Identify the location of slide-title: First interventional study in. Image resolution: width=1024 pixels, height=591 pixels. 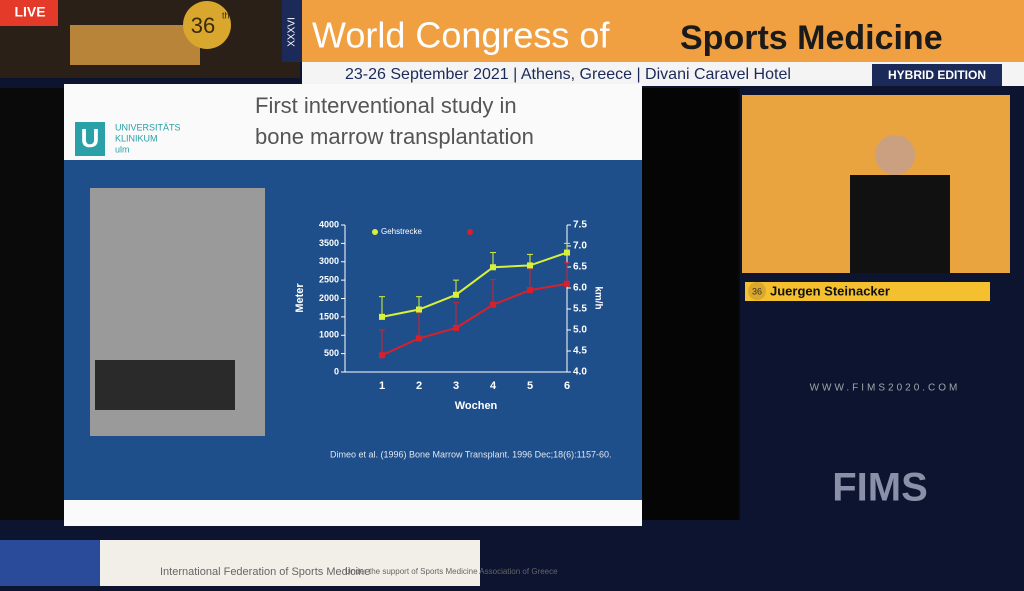
(386, 105).